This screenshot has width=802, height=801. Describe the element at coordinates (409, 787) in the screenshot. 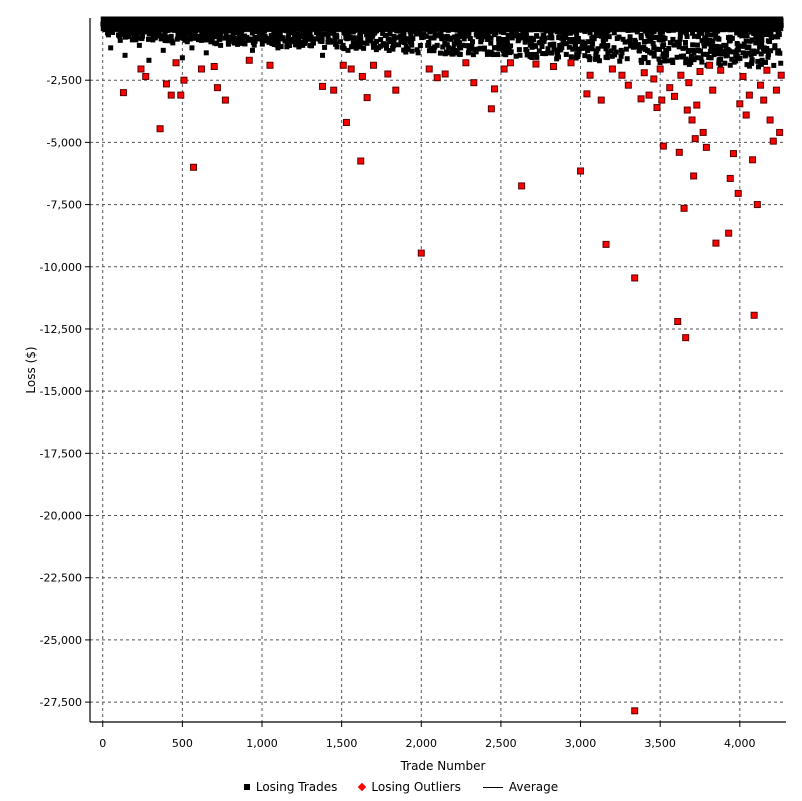

I see `legend-item-losing-outliers: Losing Outliers` at that location.